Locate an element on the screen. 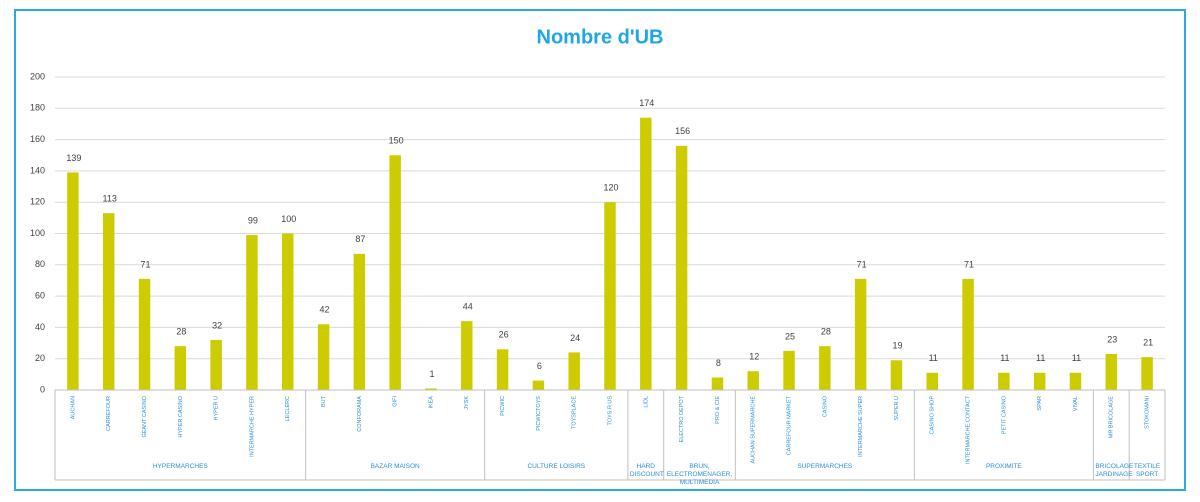  group-label: BRUN, ELECTROMENAGER, MULTIMEDIA is located at coordinates (699, 474).